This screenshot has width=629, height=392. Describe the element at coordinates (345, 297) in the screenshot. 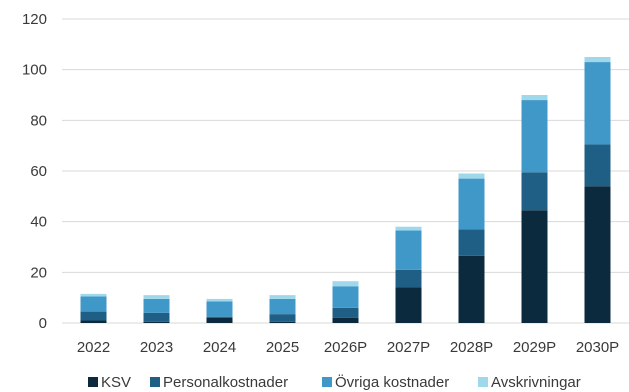

I see `bar-segment--vriga-kostnader-2026p` at that location.